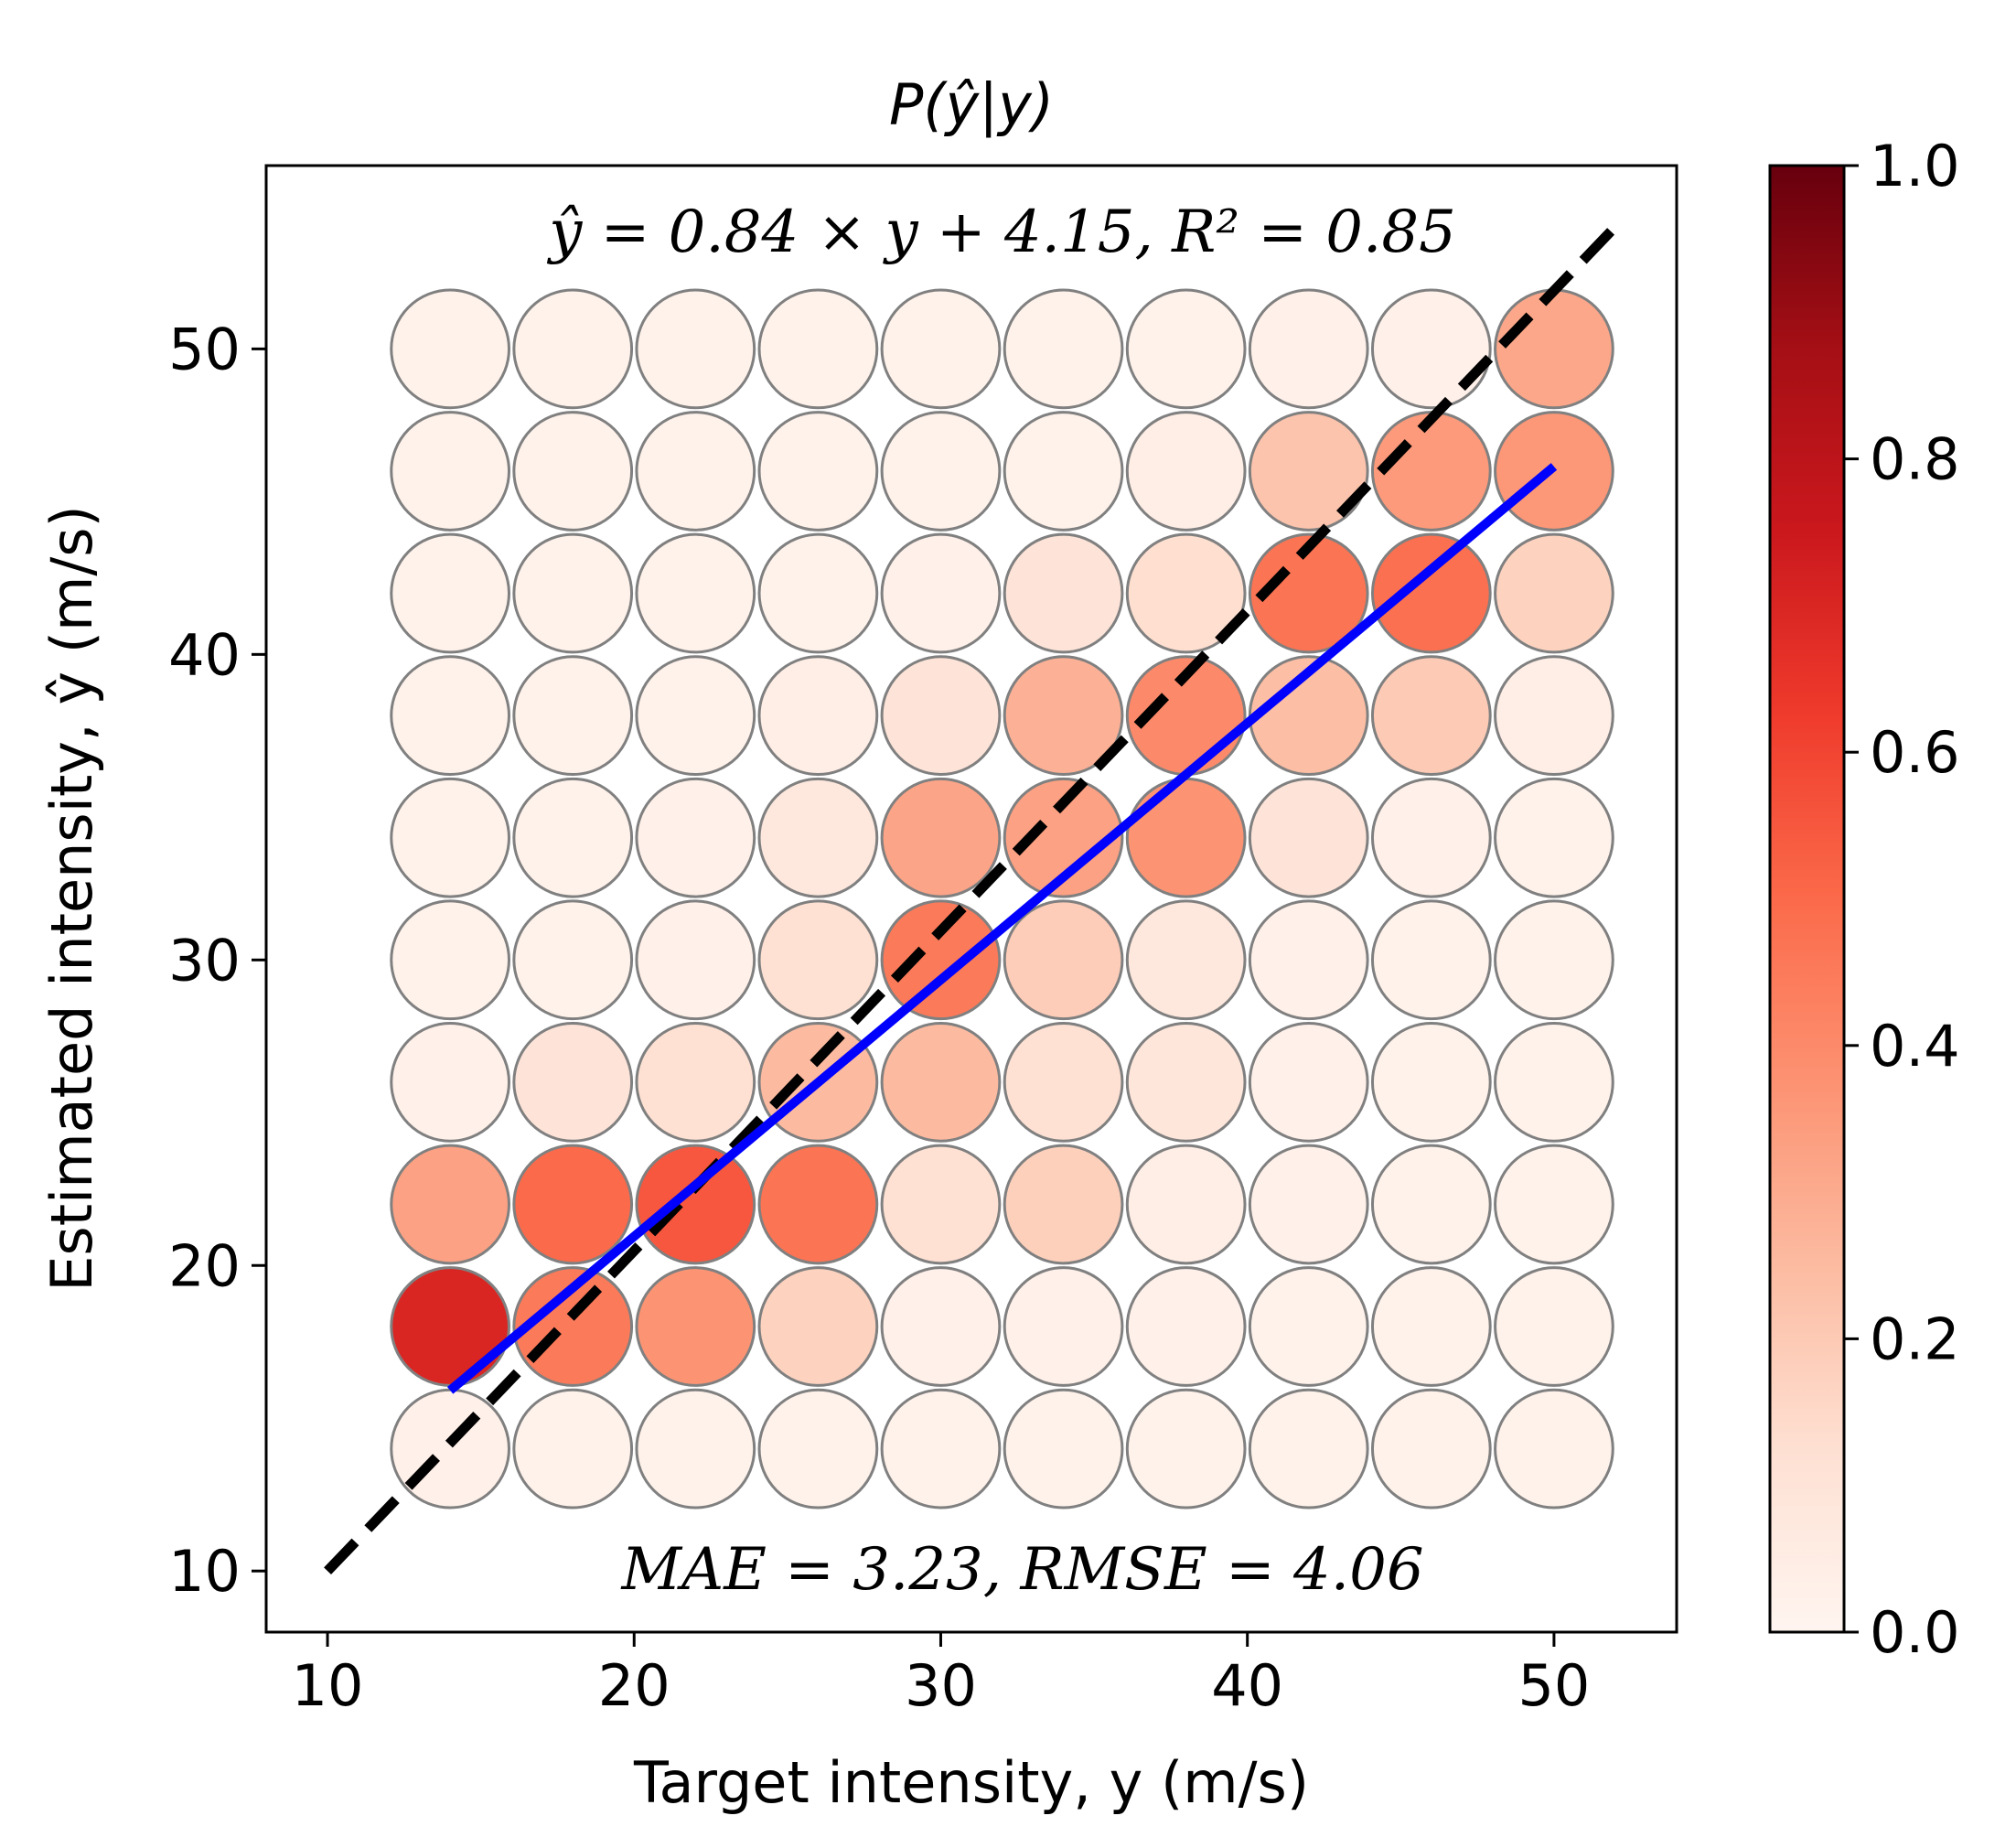 The width and height of the screenshot is (2016, 1848). I want to click on x-tick-label: 10, so click(328, 1685).